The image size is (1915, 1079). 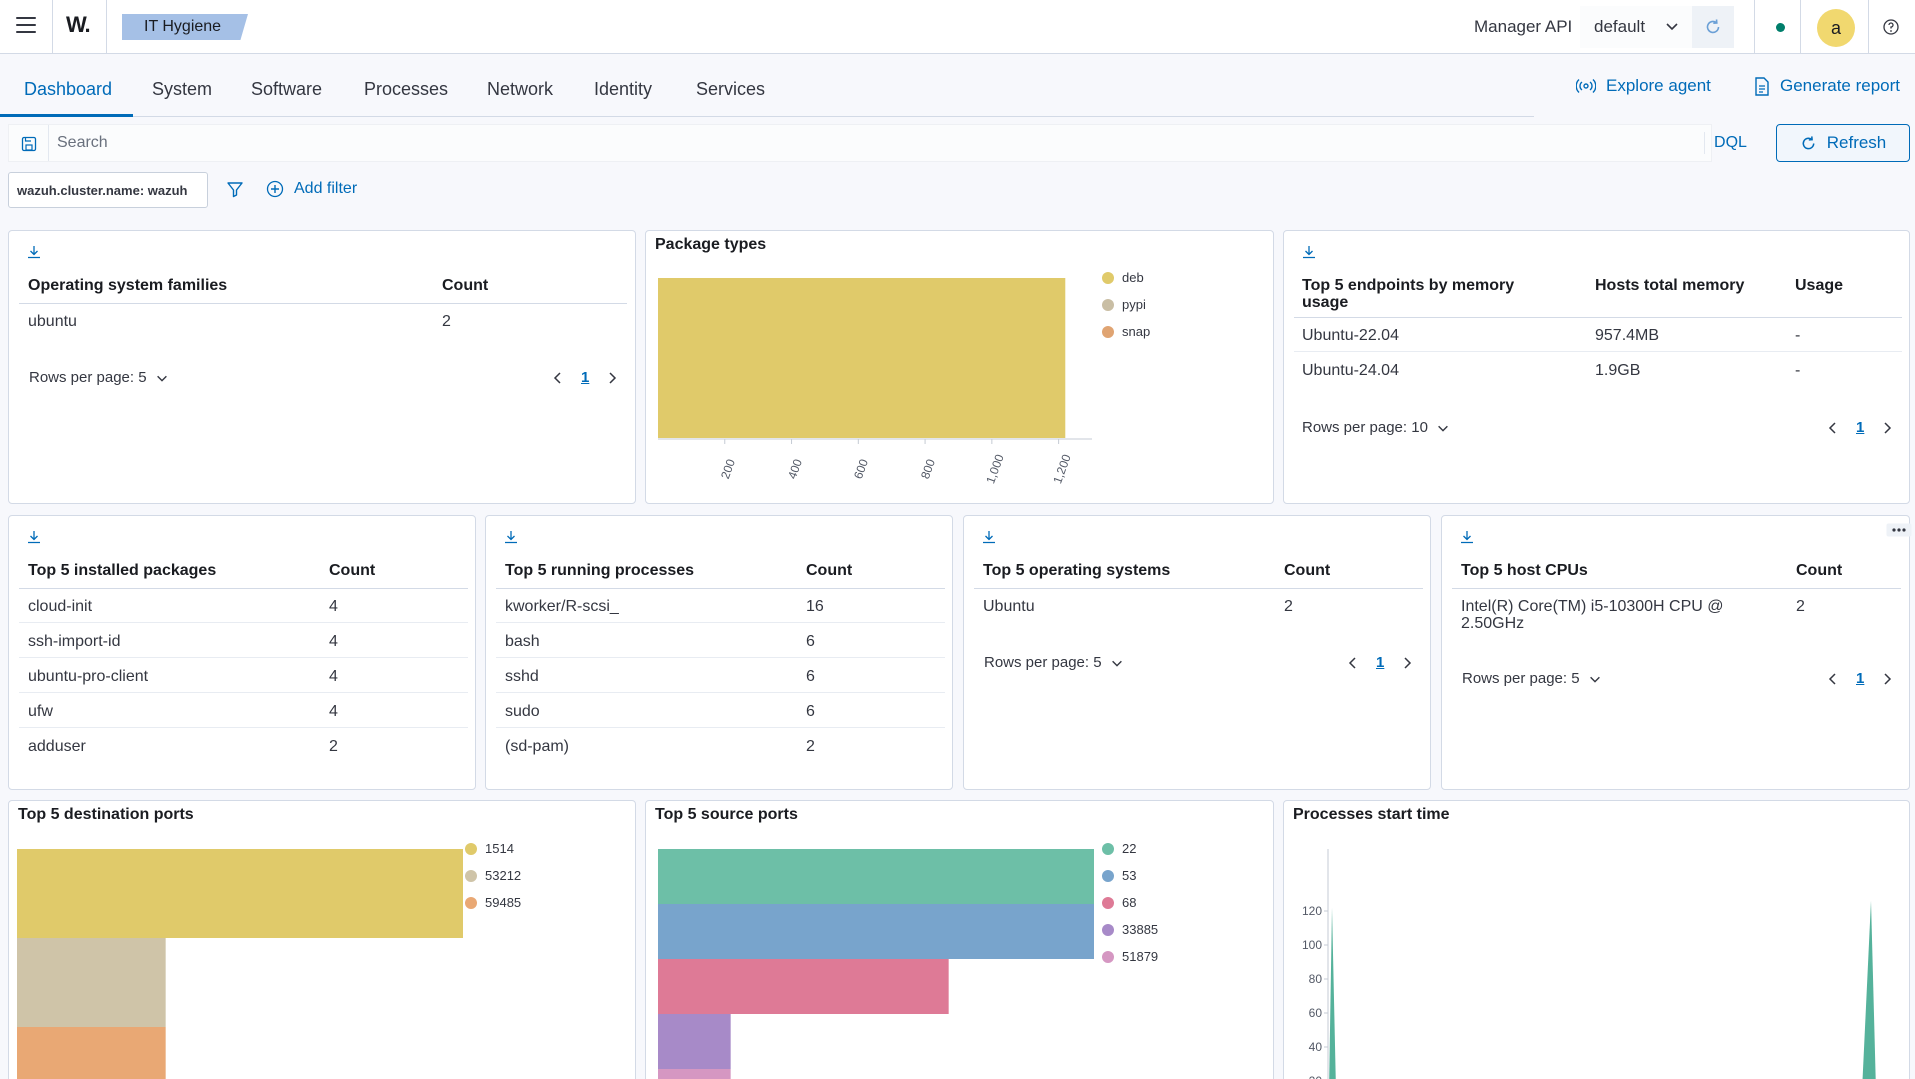 I want to click on add-filter-button: Add filter, so click(x=311, y=189).